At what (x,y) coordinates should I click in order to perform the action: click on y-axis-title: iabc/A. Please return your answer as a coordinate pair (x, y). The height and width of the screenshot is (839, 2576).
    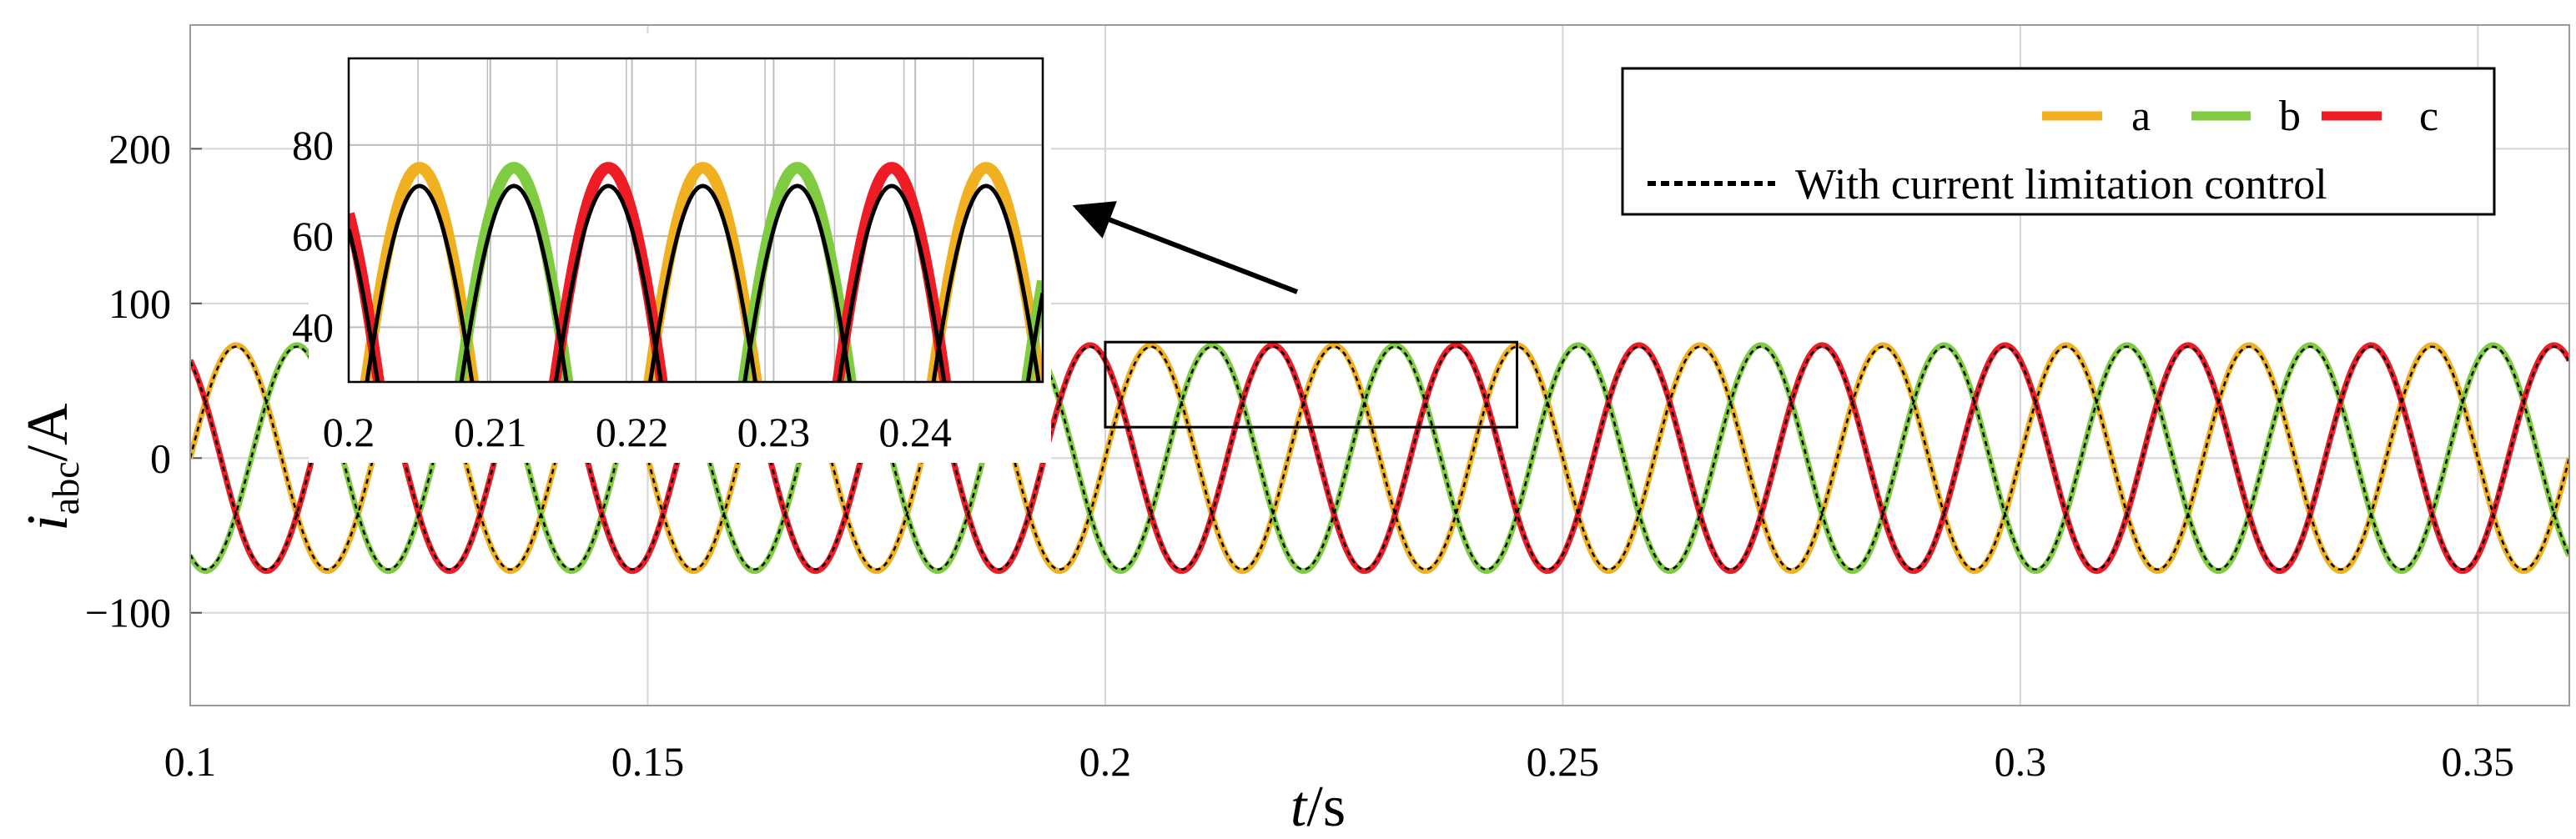
    Looking at the image, I should click on (51, 467).